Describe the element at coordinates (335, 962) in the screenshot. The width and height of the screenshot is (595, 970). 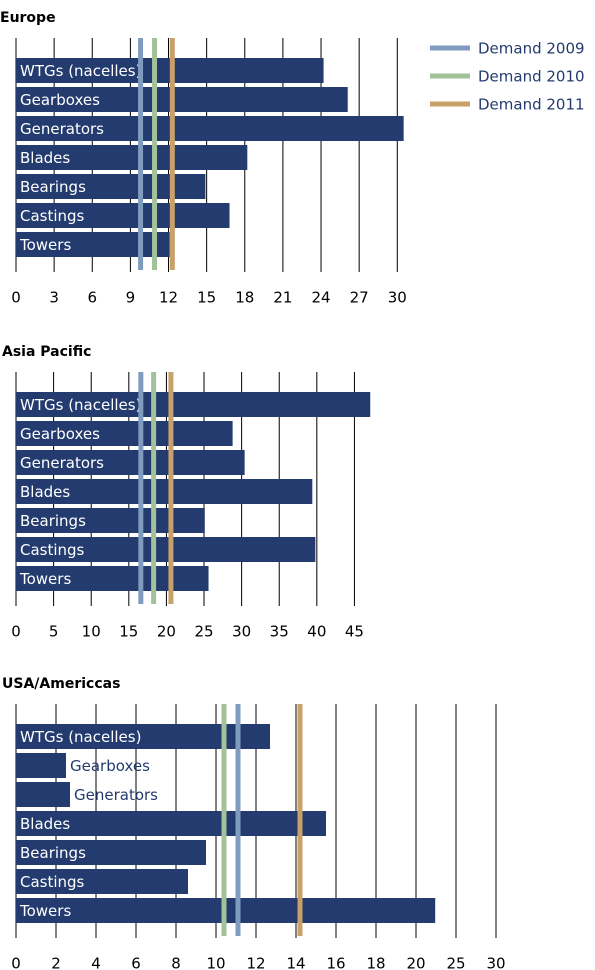
I see `x-tick-label: 16` at that location.